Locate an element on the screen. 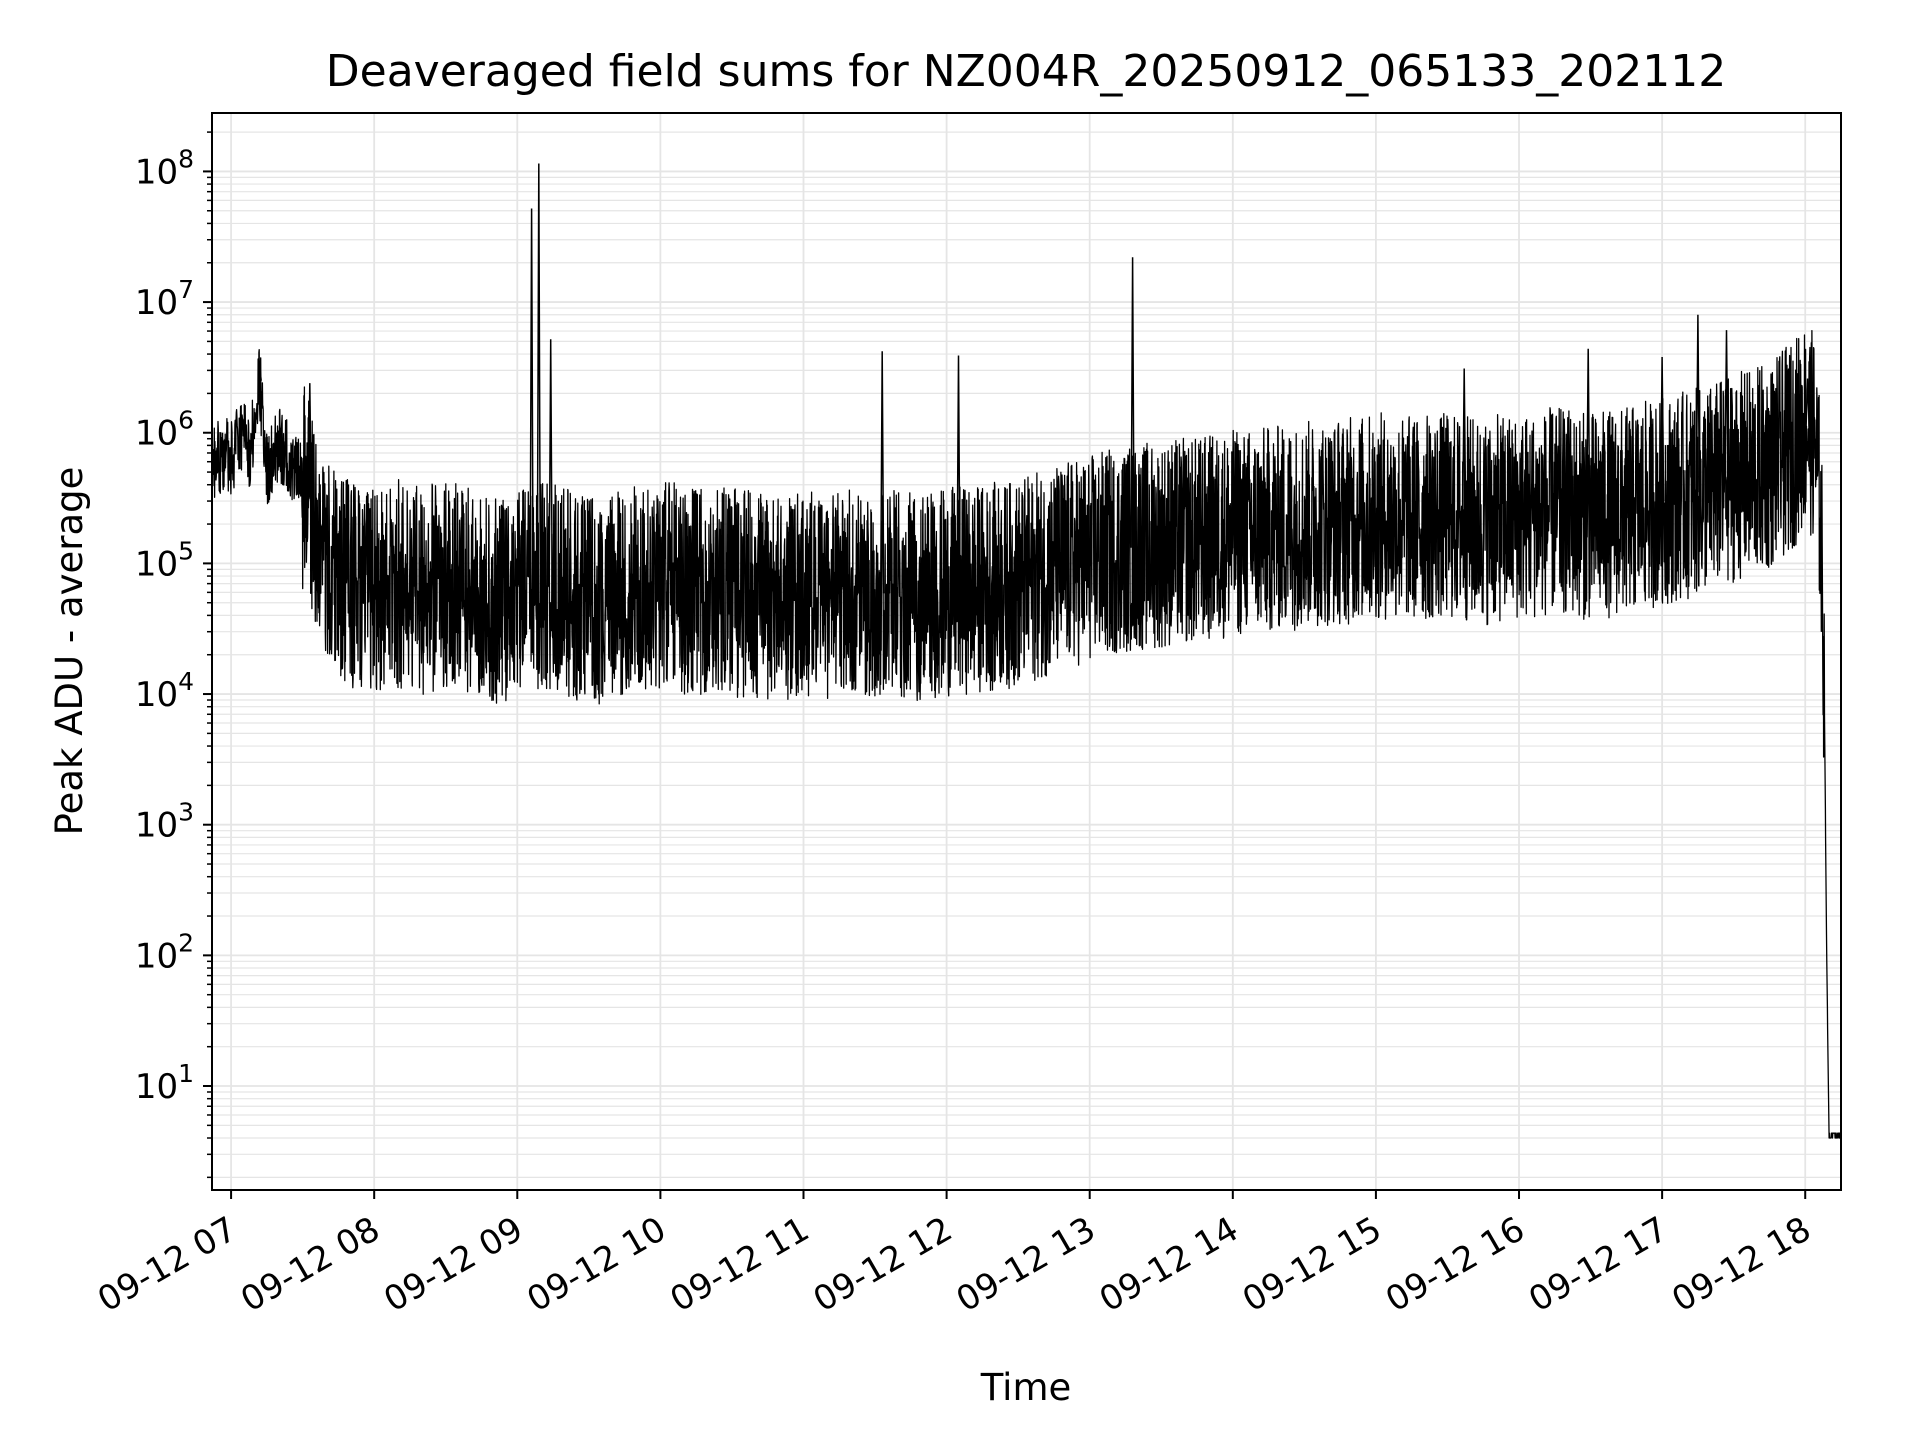 The width and height of the screenshot is (1920, 1440). y-tick-label: 10⁷ is located at coordinates (164, 299).